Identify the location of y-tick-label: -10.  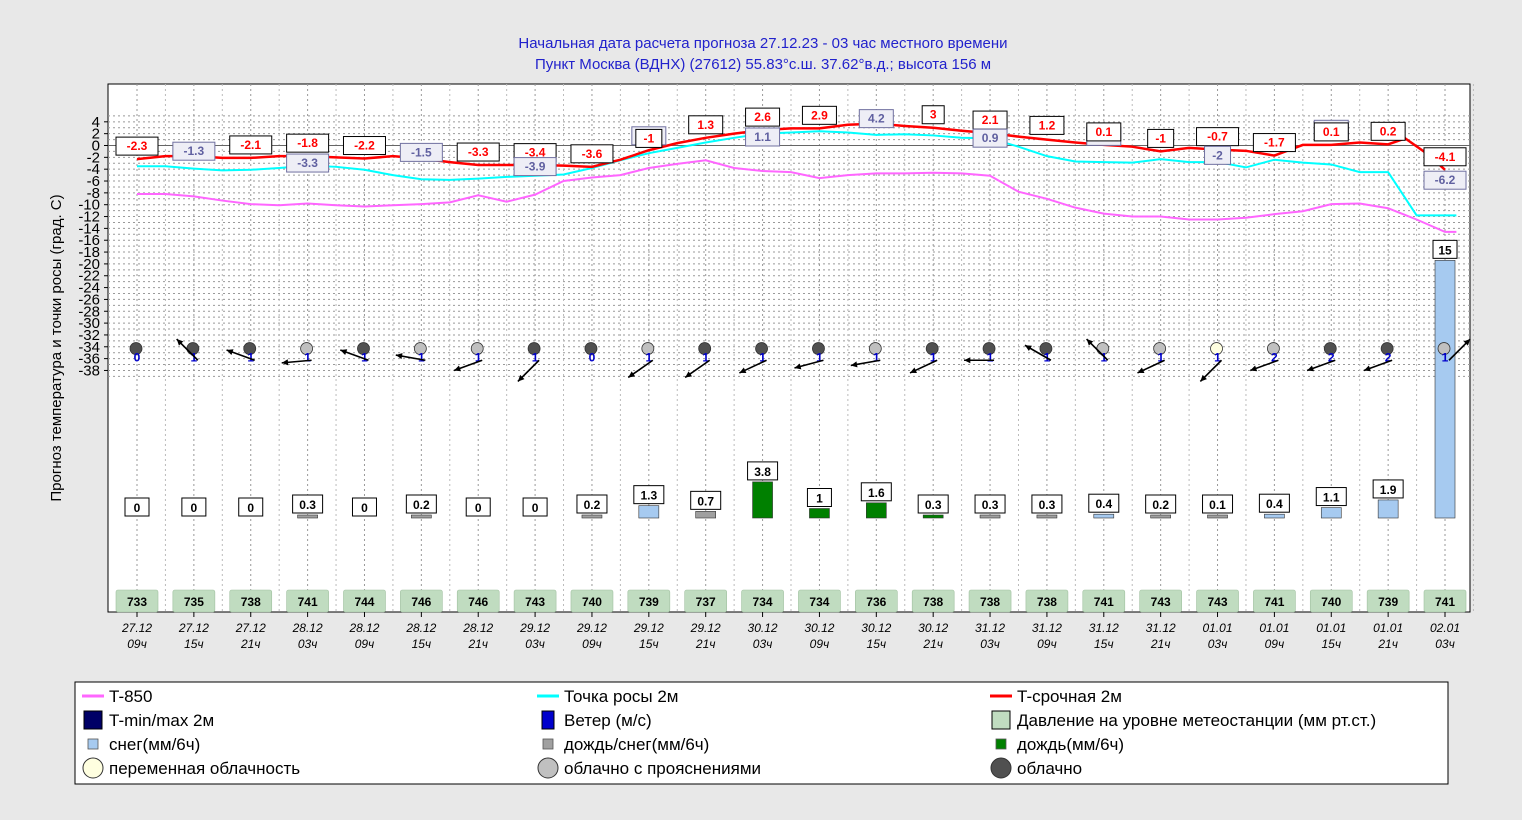
(89, 205).